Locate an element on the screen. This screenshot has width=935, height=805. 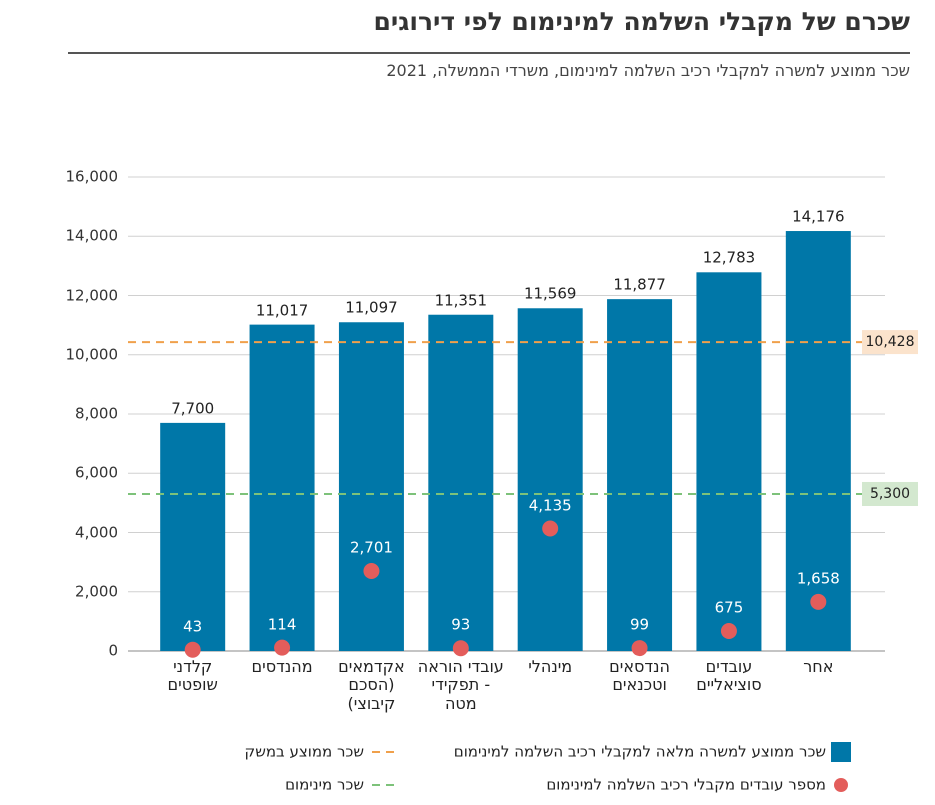
dot-value-label: 114 is located at coordinates (282, 623).